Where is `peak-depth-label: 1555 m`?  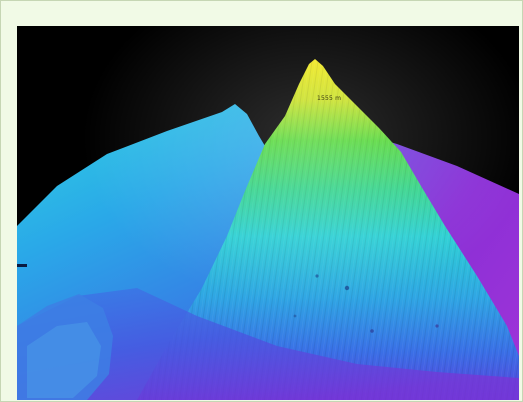 peak-depth-label: 1555 m is located at coordinates (329, 98).